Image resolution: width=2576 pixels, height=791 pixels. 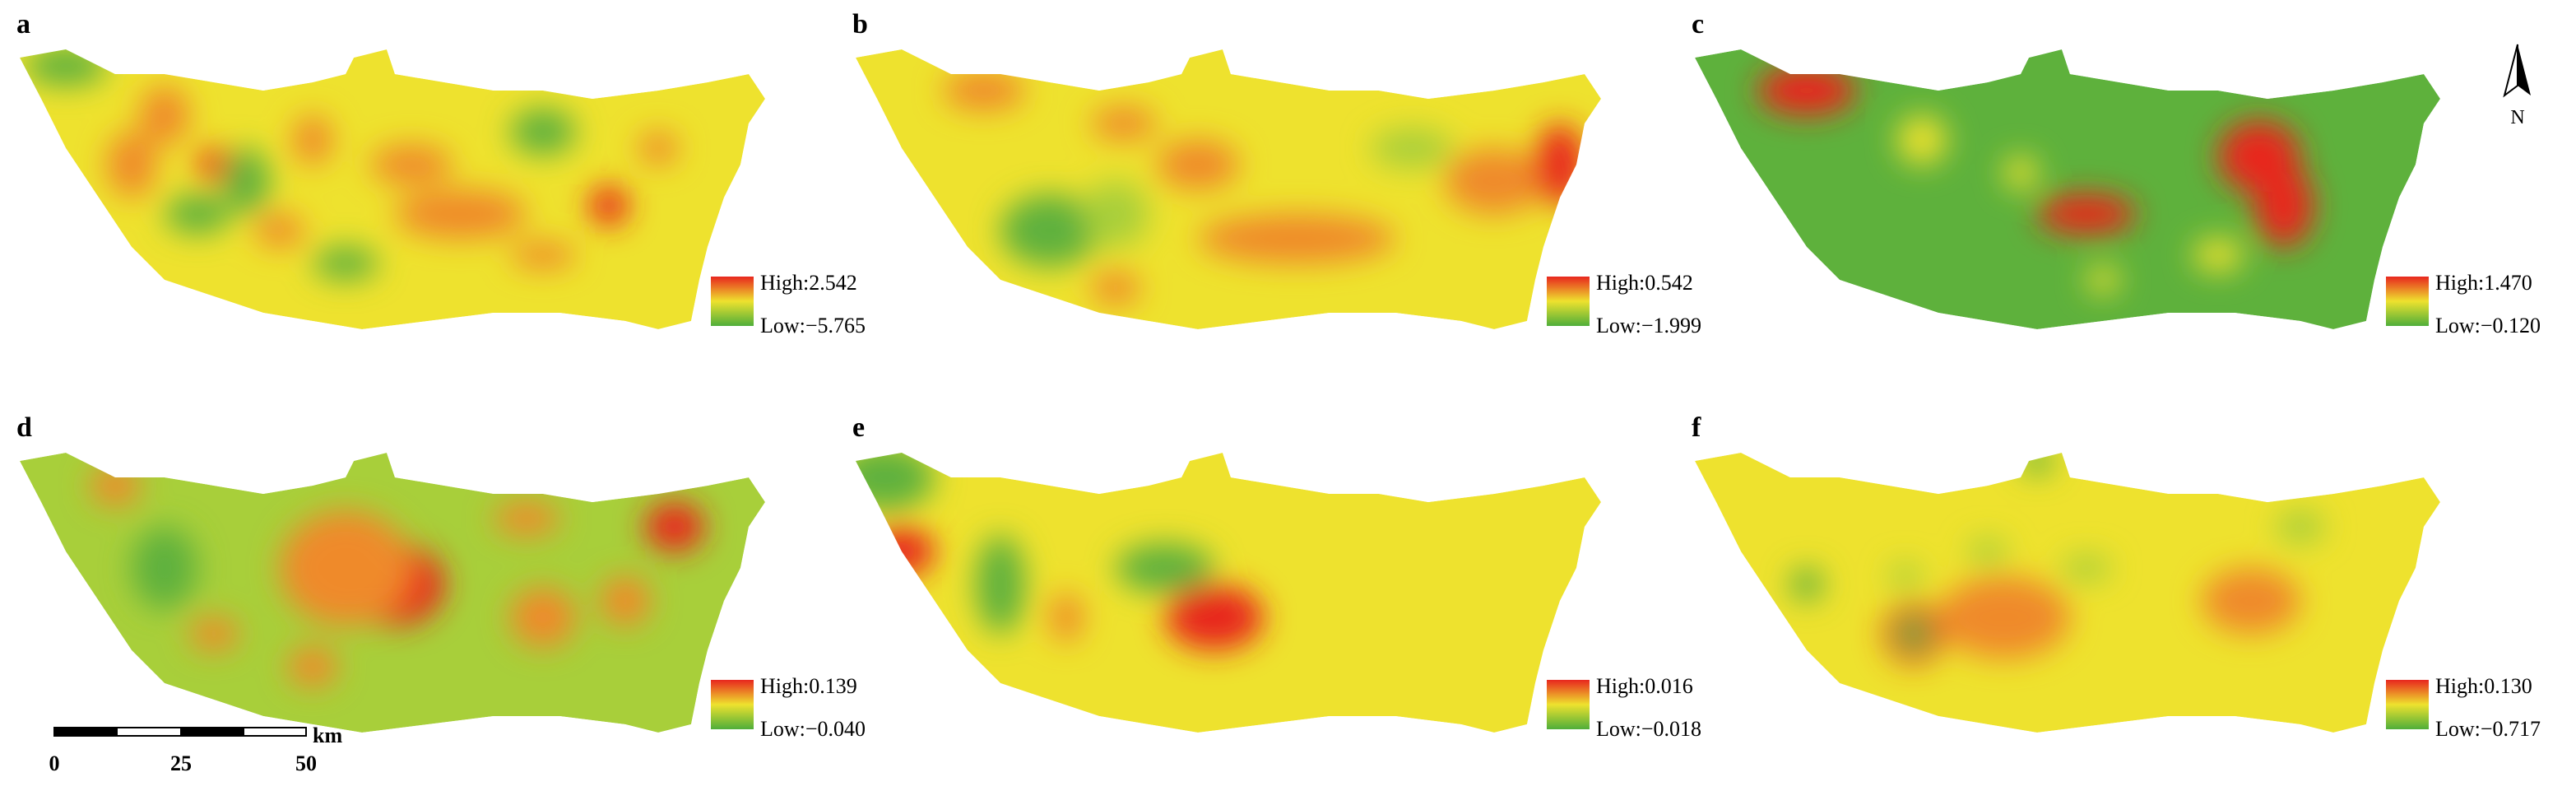 I want to click on legend-high: High:0.016, so click(x=1645, y=686).